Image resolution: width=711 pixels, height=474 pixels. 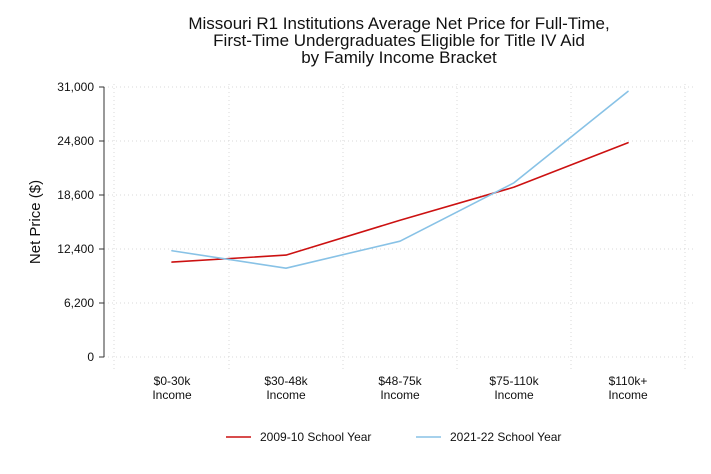 What do you see at coordinates (505, 437) in the screenshot?
I see `legend-label: 2021-22 School Year` at bounding box center [505, 437].